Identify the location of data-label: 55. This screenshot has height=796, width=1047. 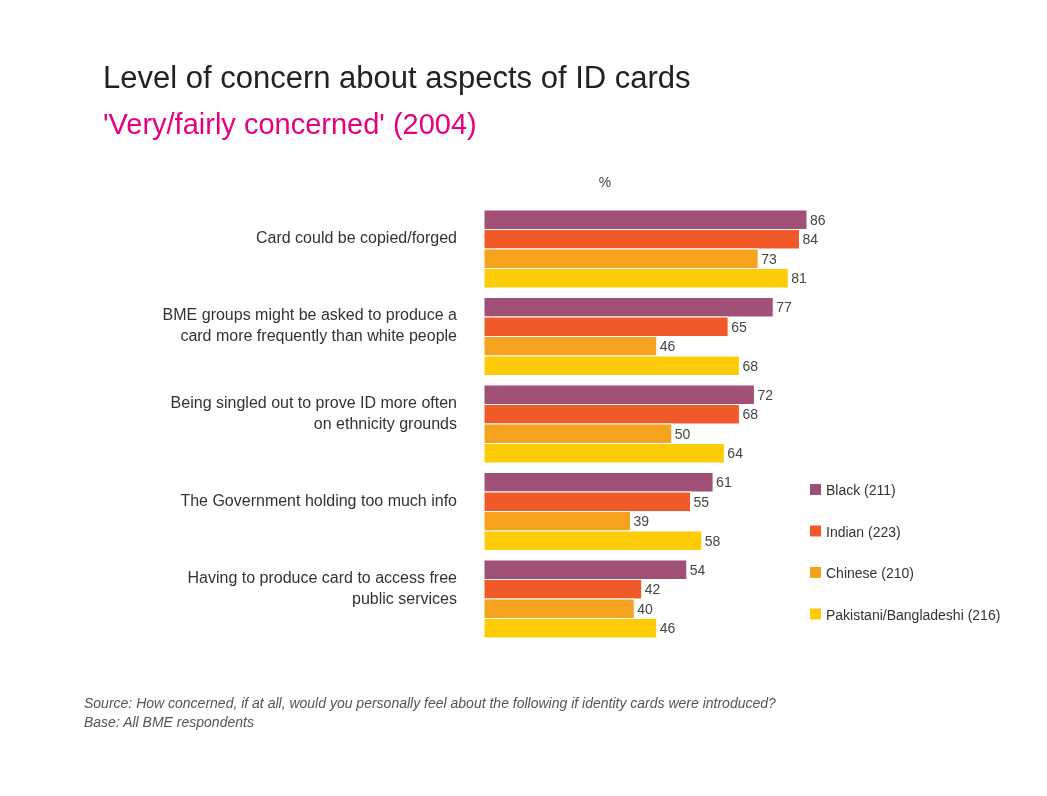
(701, 501).